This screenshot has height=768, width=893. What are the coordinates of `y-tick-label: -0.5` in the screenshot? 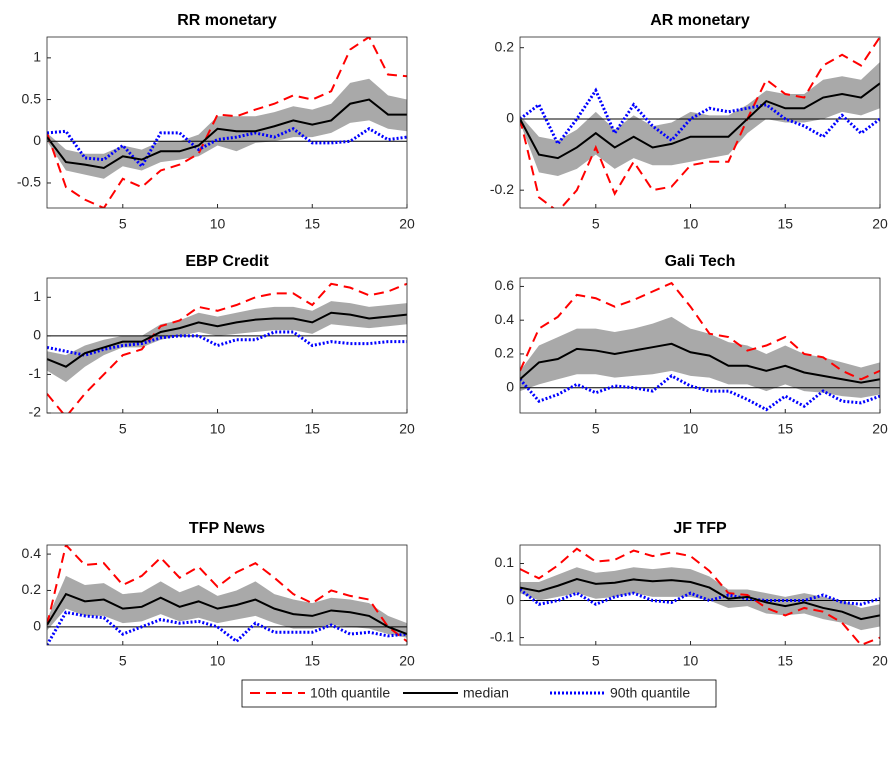 It's located at (29, 182).